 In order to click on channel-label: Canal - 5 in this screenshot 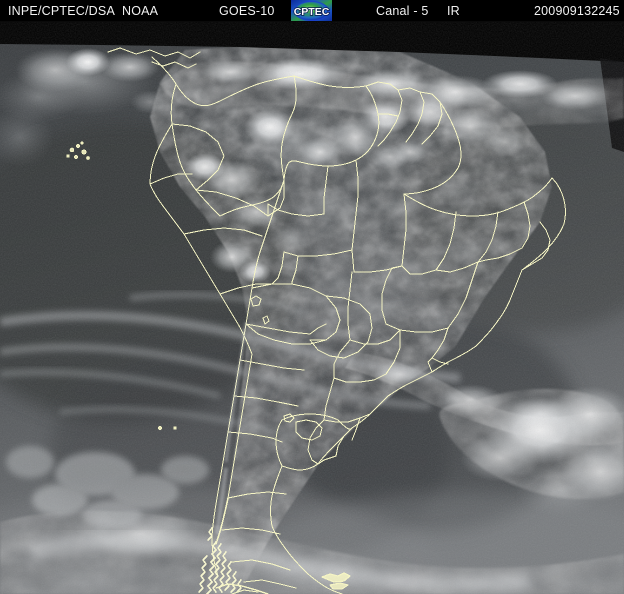, I will do `click(402, 11)`.